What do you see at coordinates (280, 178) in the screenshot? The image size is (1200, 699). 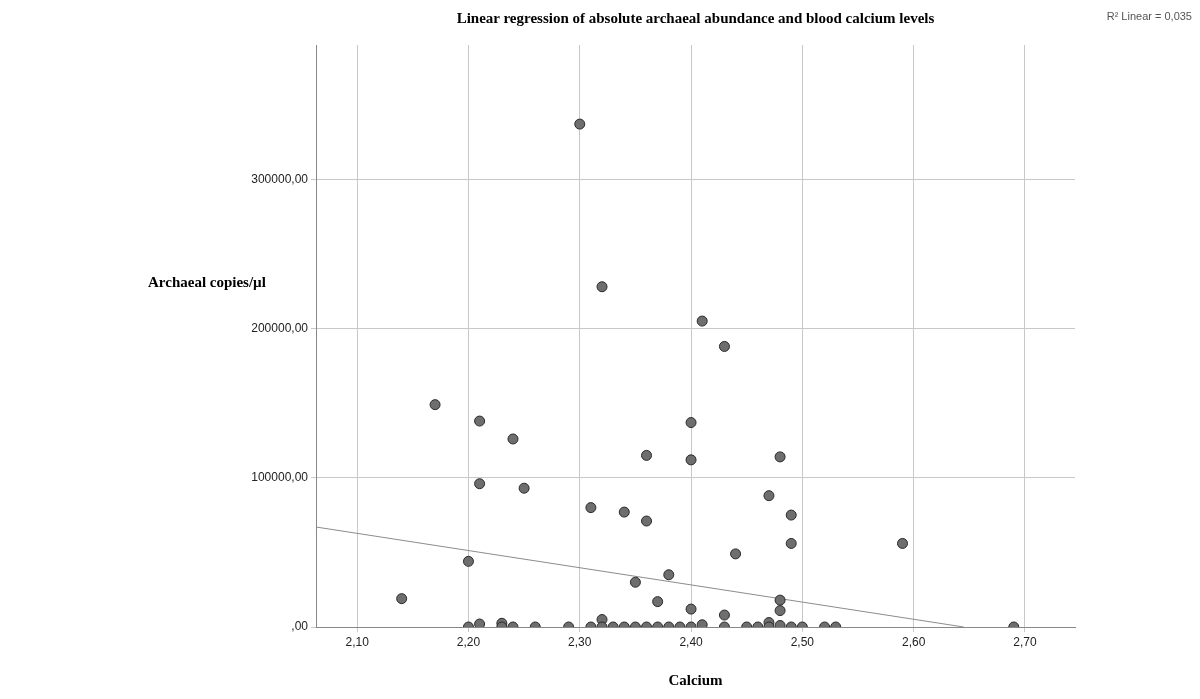 I see `y-tick-label: 300000,00` at bounding box center [280, 178].